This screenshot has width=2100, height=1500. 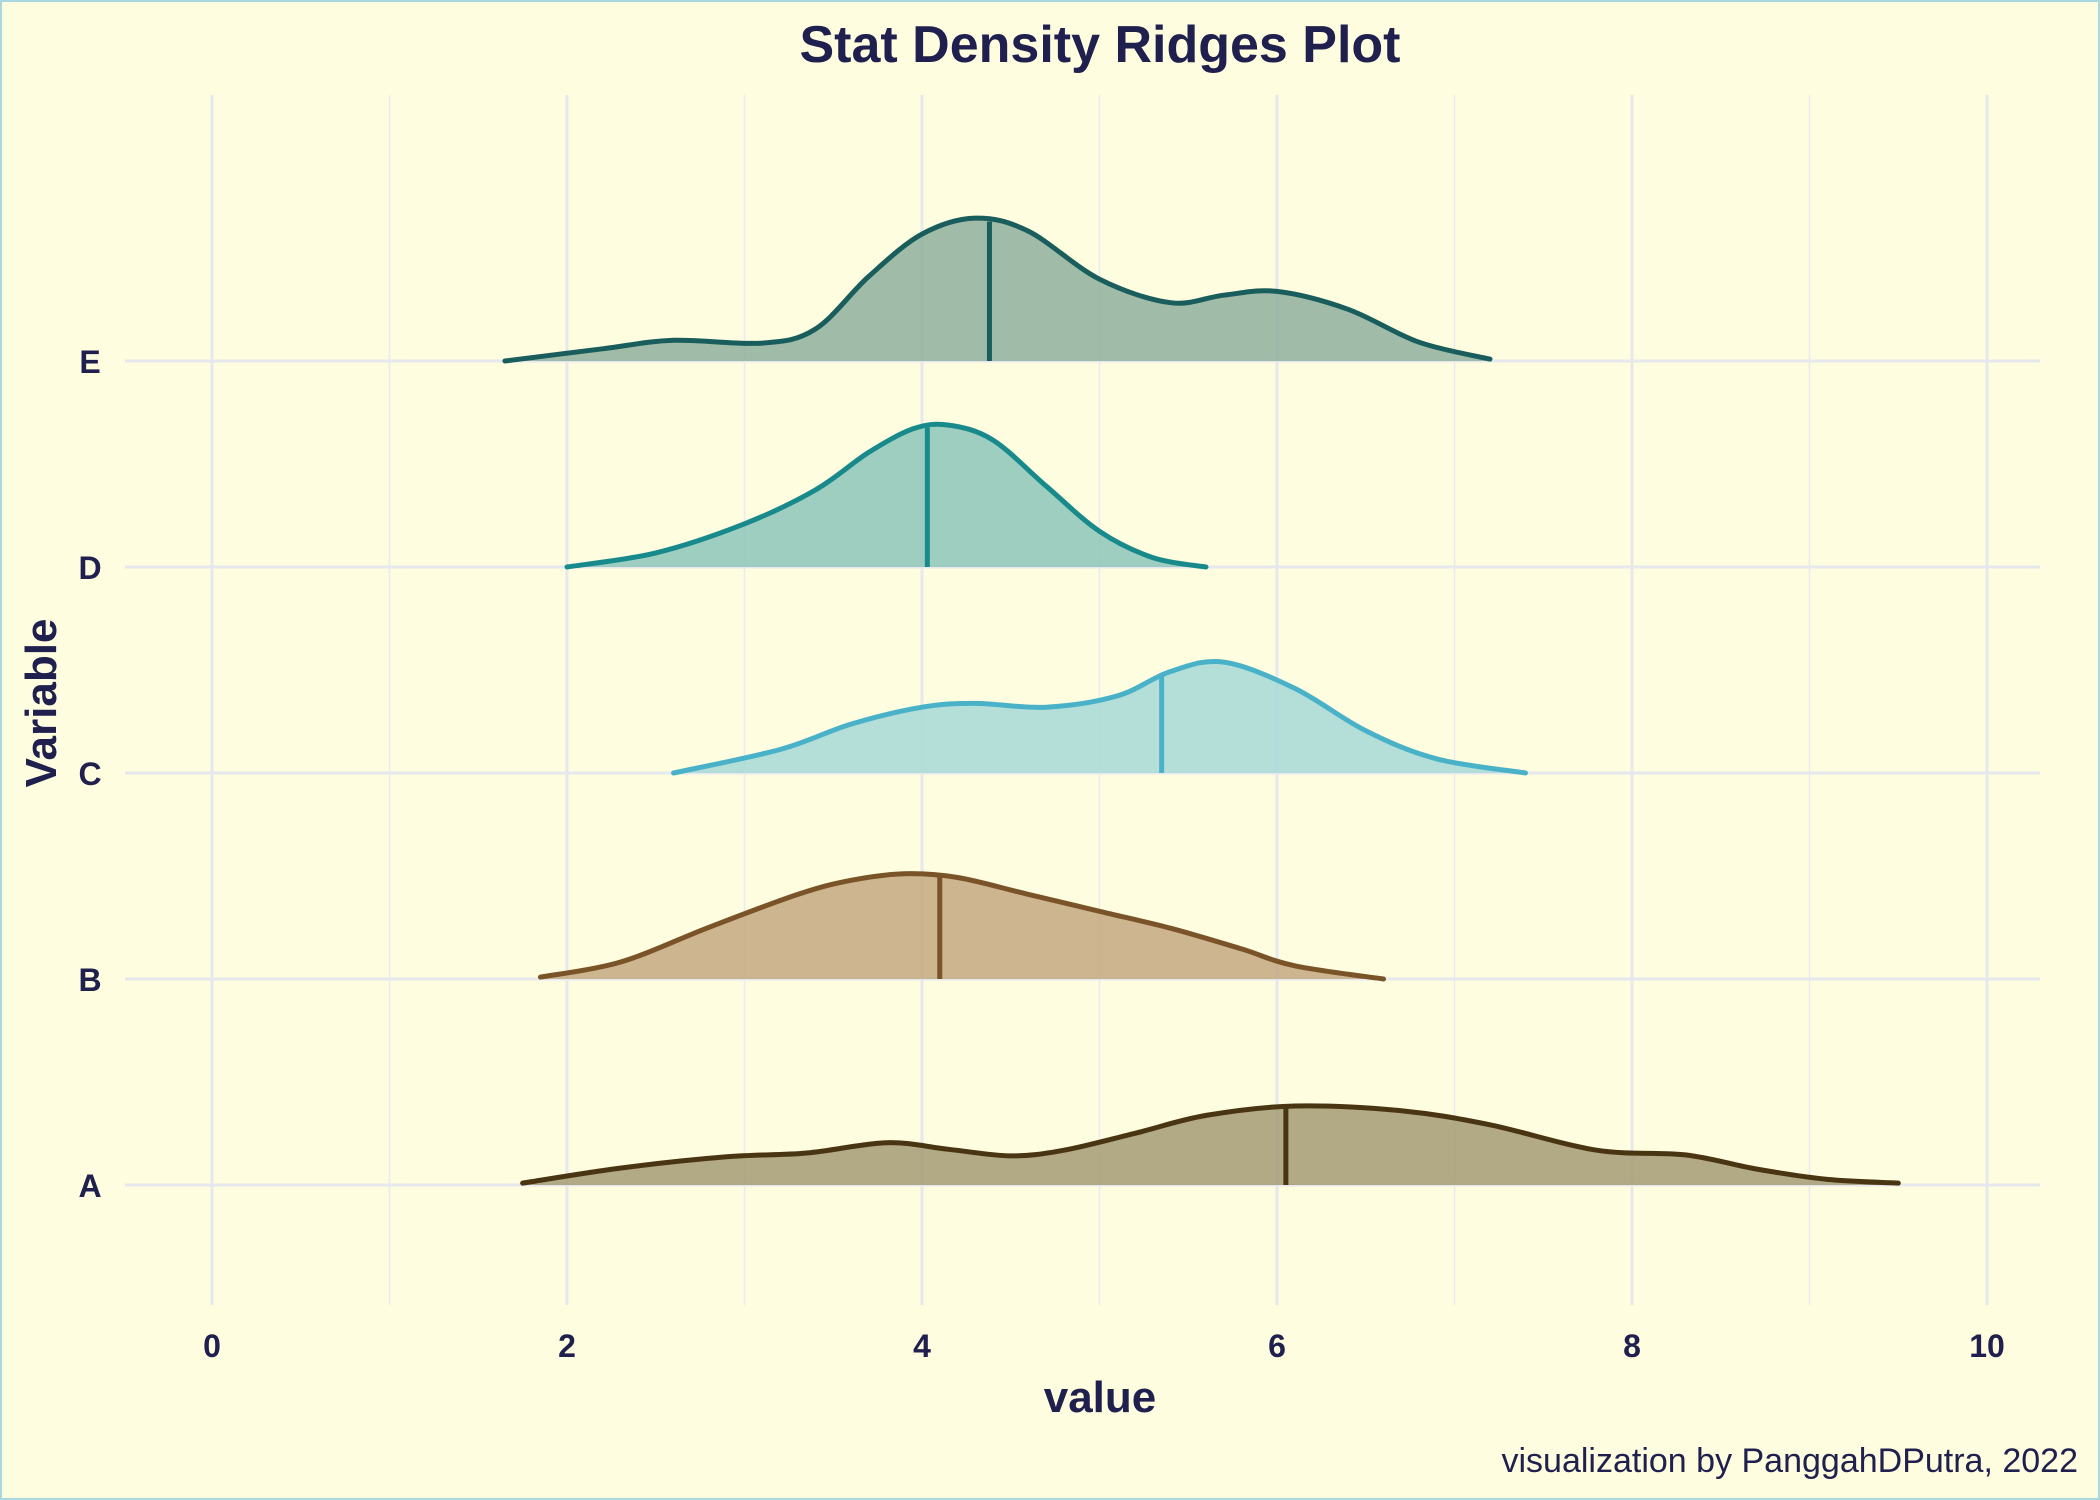 I want to click on x-tick-labels: 0 2 4 6 8 10, so click(x=1104, y=1346).